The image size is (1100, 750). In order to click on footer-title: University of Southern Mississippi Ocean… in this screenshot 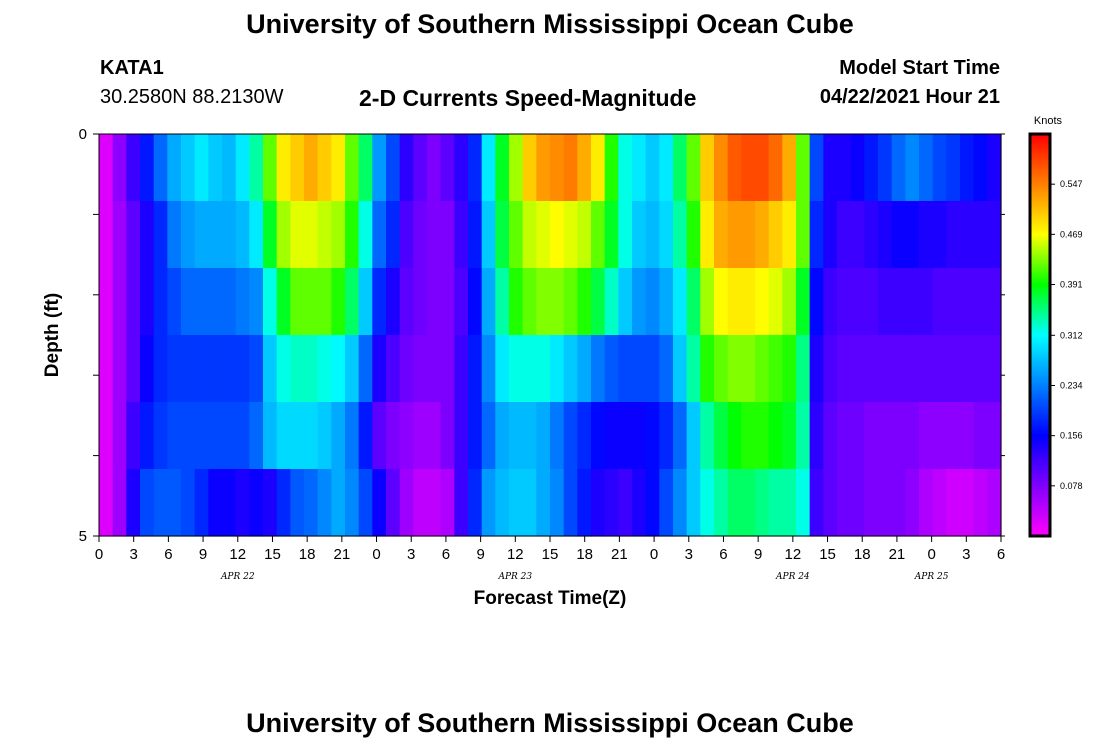, I will do `click(550, 723)`.